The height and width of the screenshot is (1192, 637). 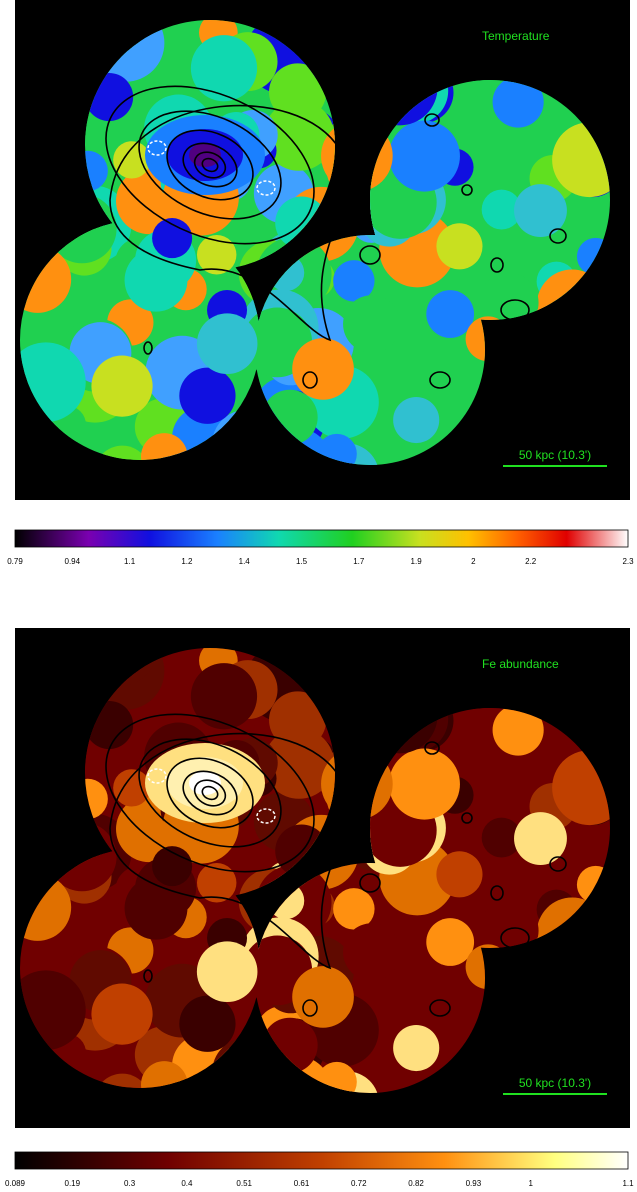 What do you see at coordinates (520, 664) in the screenshot?
I see `map-label: Fe abundance` at bounding box center [520, 664].